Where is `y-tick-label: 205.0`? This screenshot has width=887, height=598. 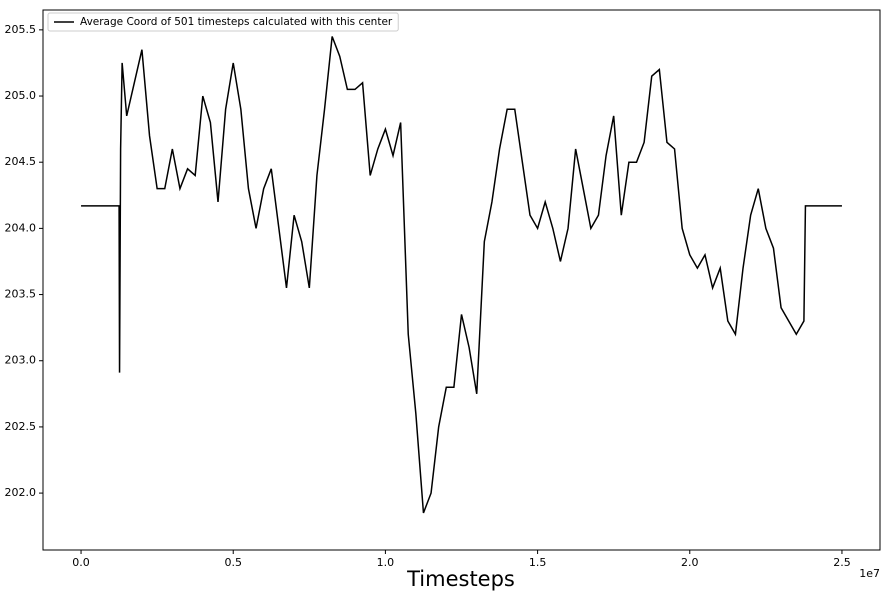 y-tick-label: 205.0 is located at coordinates (21, 95).